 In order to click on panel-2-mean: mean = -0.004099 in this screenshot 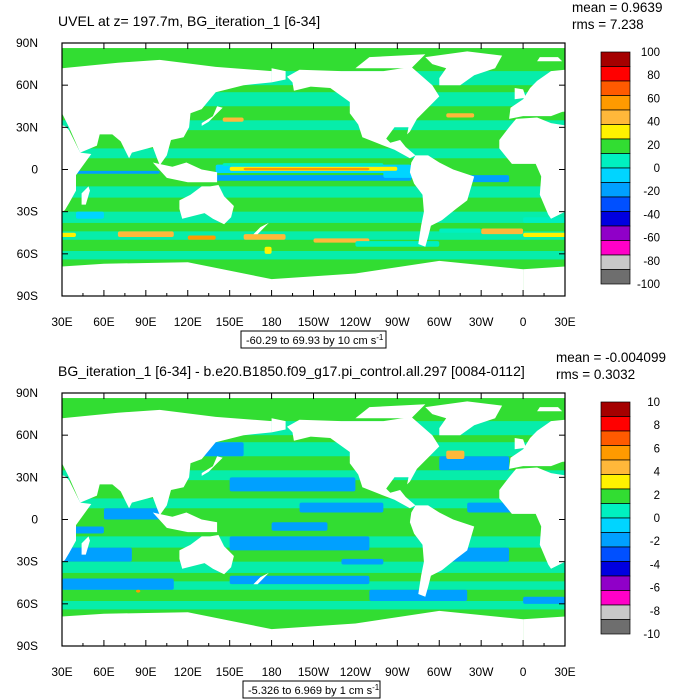, I will do `click(611, 357)`.